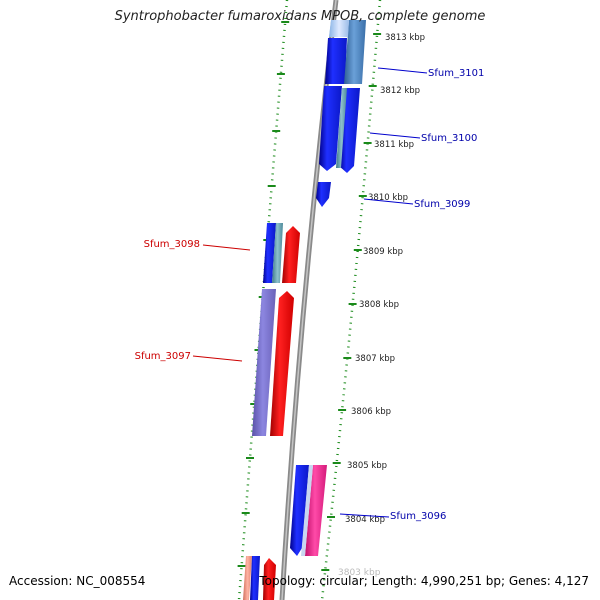 This screenshot has height=600, width=600. I want to click on tick-label-3812: 3812 kbp, so click(400, 91).